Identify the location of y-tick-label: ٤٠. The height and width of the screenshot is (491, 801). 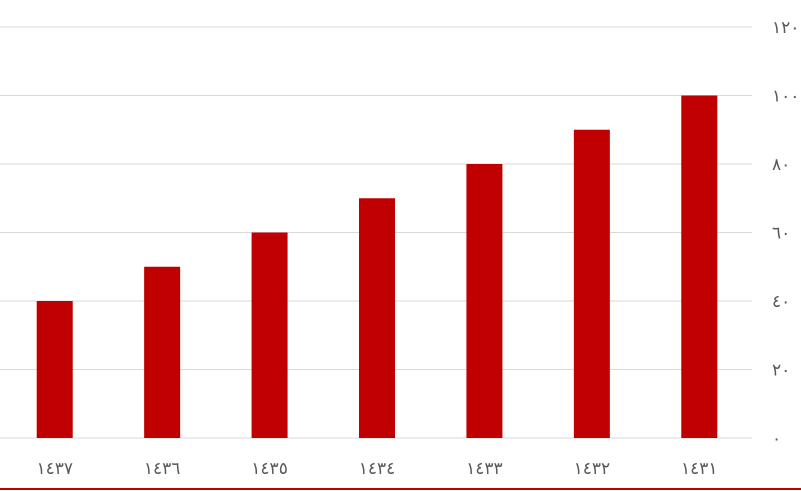
(781, 302).